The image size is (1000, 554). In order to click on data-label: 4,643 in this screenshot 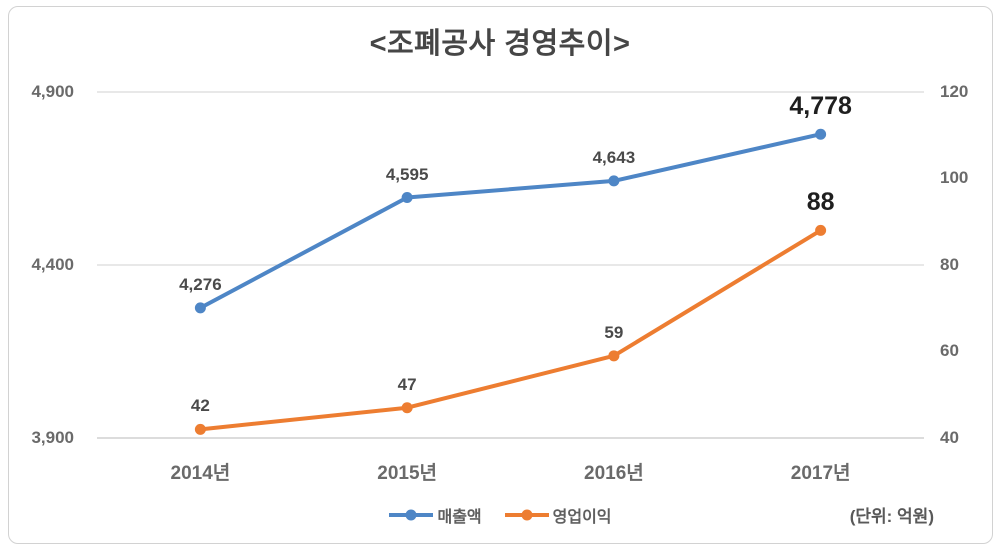, I will do `click(614, 157)`.